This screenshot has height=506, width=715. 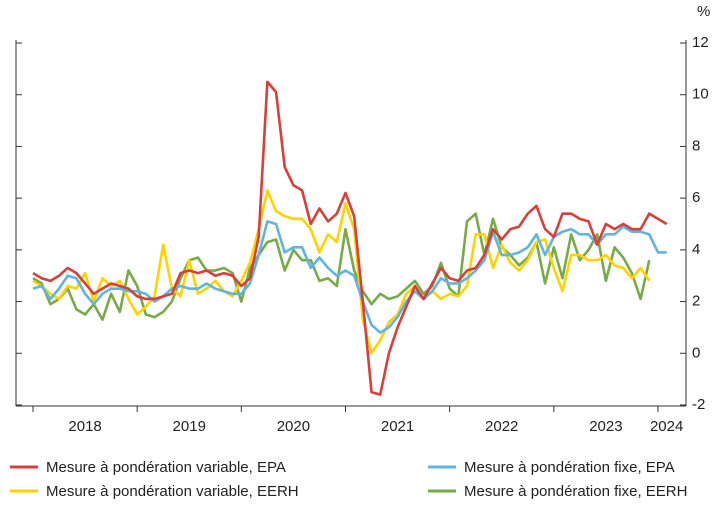 I want to click on legend-label: Mesure à pondération variable, EERH, so click(x=172, y=491).